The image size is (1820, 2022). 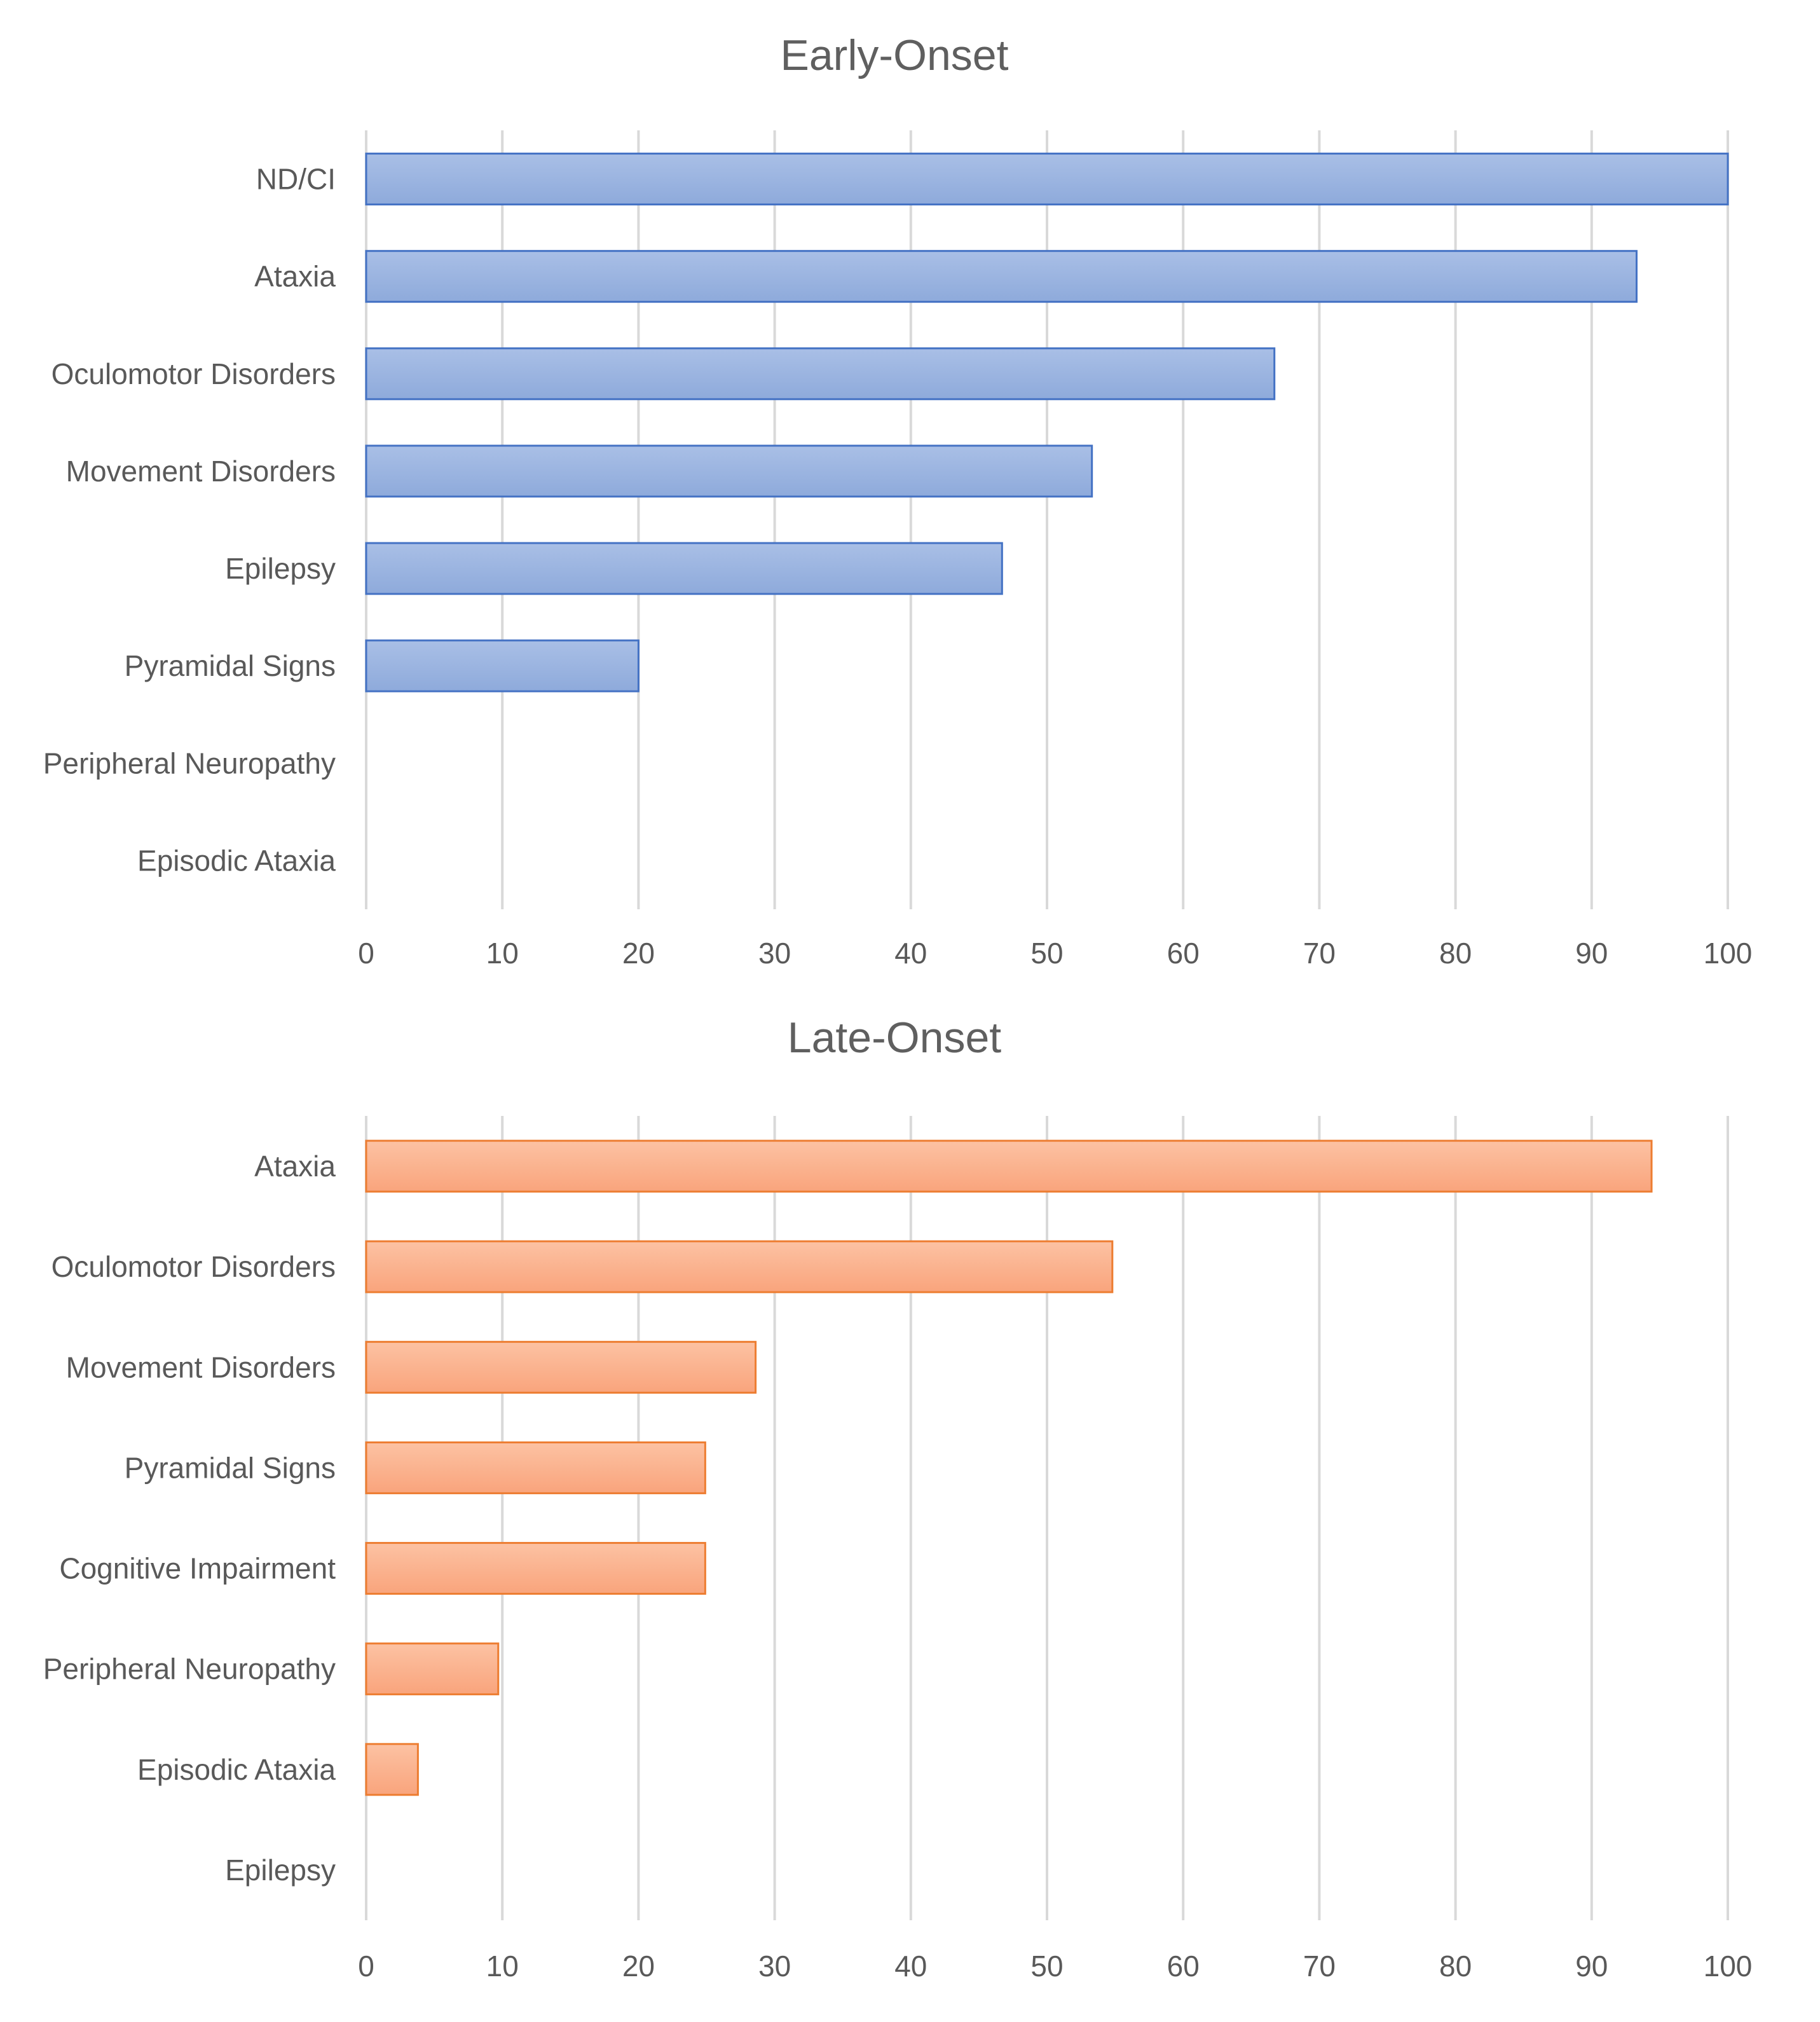 What do you see at coordinates (638, 953) in the screenshot?
I see `early-x-tick-20: 20` at bounding box center [638, 953].